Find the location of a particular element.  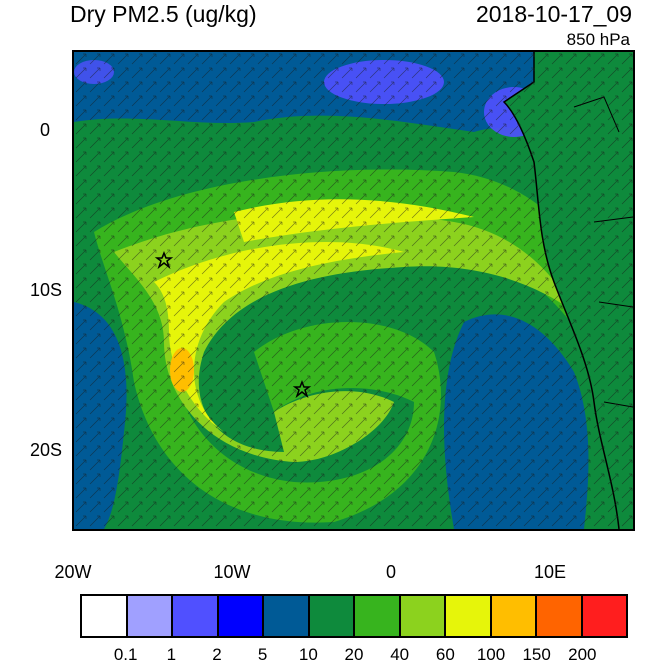

colorbar-label: 20 is located at coordinates (354, 654).